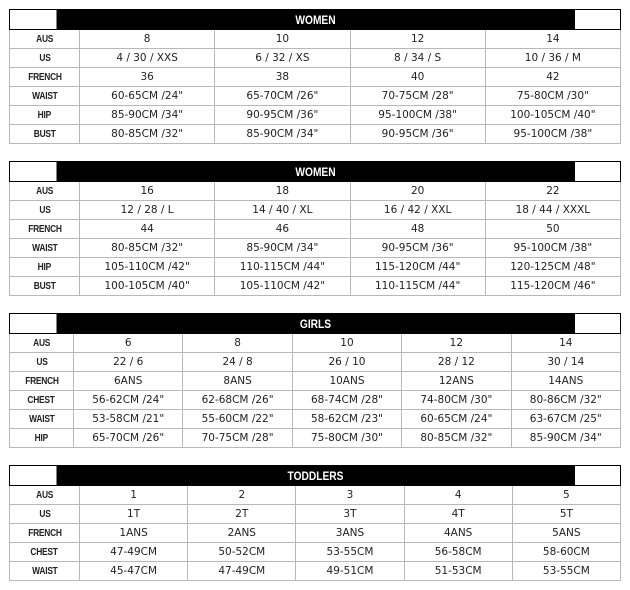 This screenshot has height=590, width=630. What do you see at coordinates (417, 191) in the screenshot?
I see `size-cell: 20` at bounding box center [417, 191].